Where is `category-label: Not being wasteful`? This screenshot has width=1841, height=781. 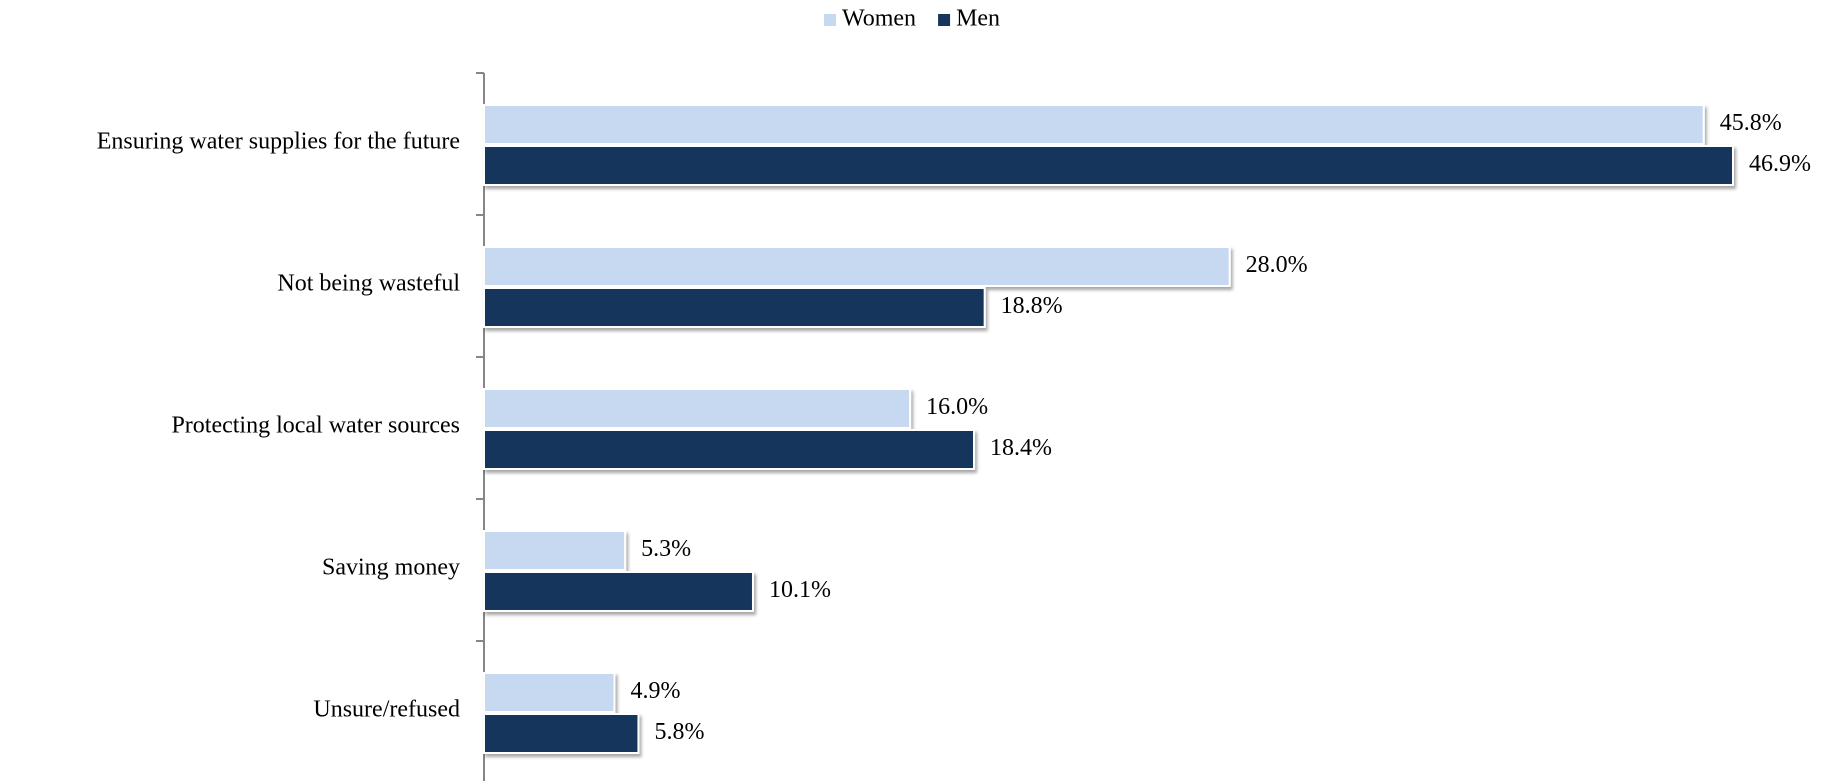
category-label: Not being wasteful is located at coordinates (368, 284).